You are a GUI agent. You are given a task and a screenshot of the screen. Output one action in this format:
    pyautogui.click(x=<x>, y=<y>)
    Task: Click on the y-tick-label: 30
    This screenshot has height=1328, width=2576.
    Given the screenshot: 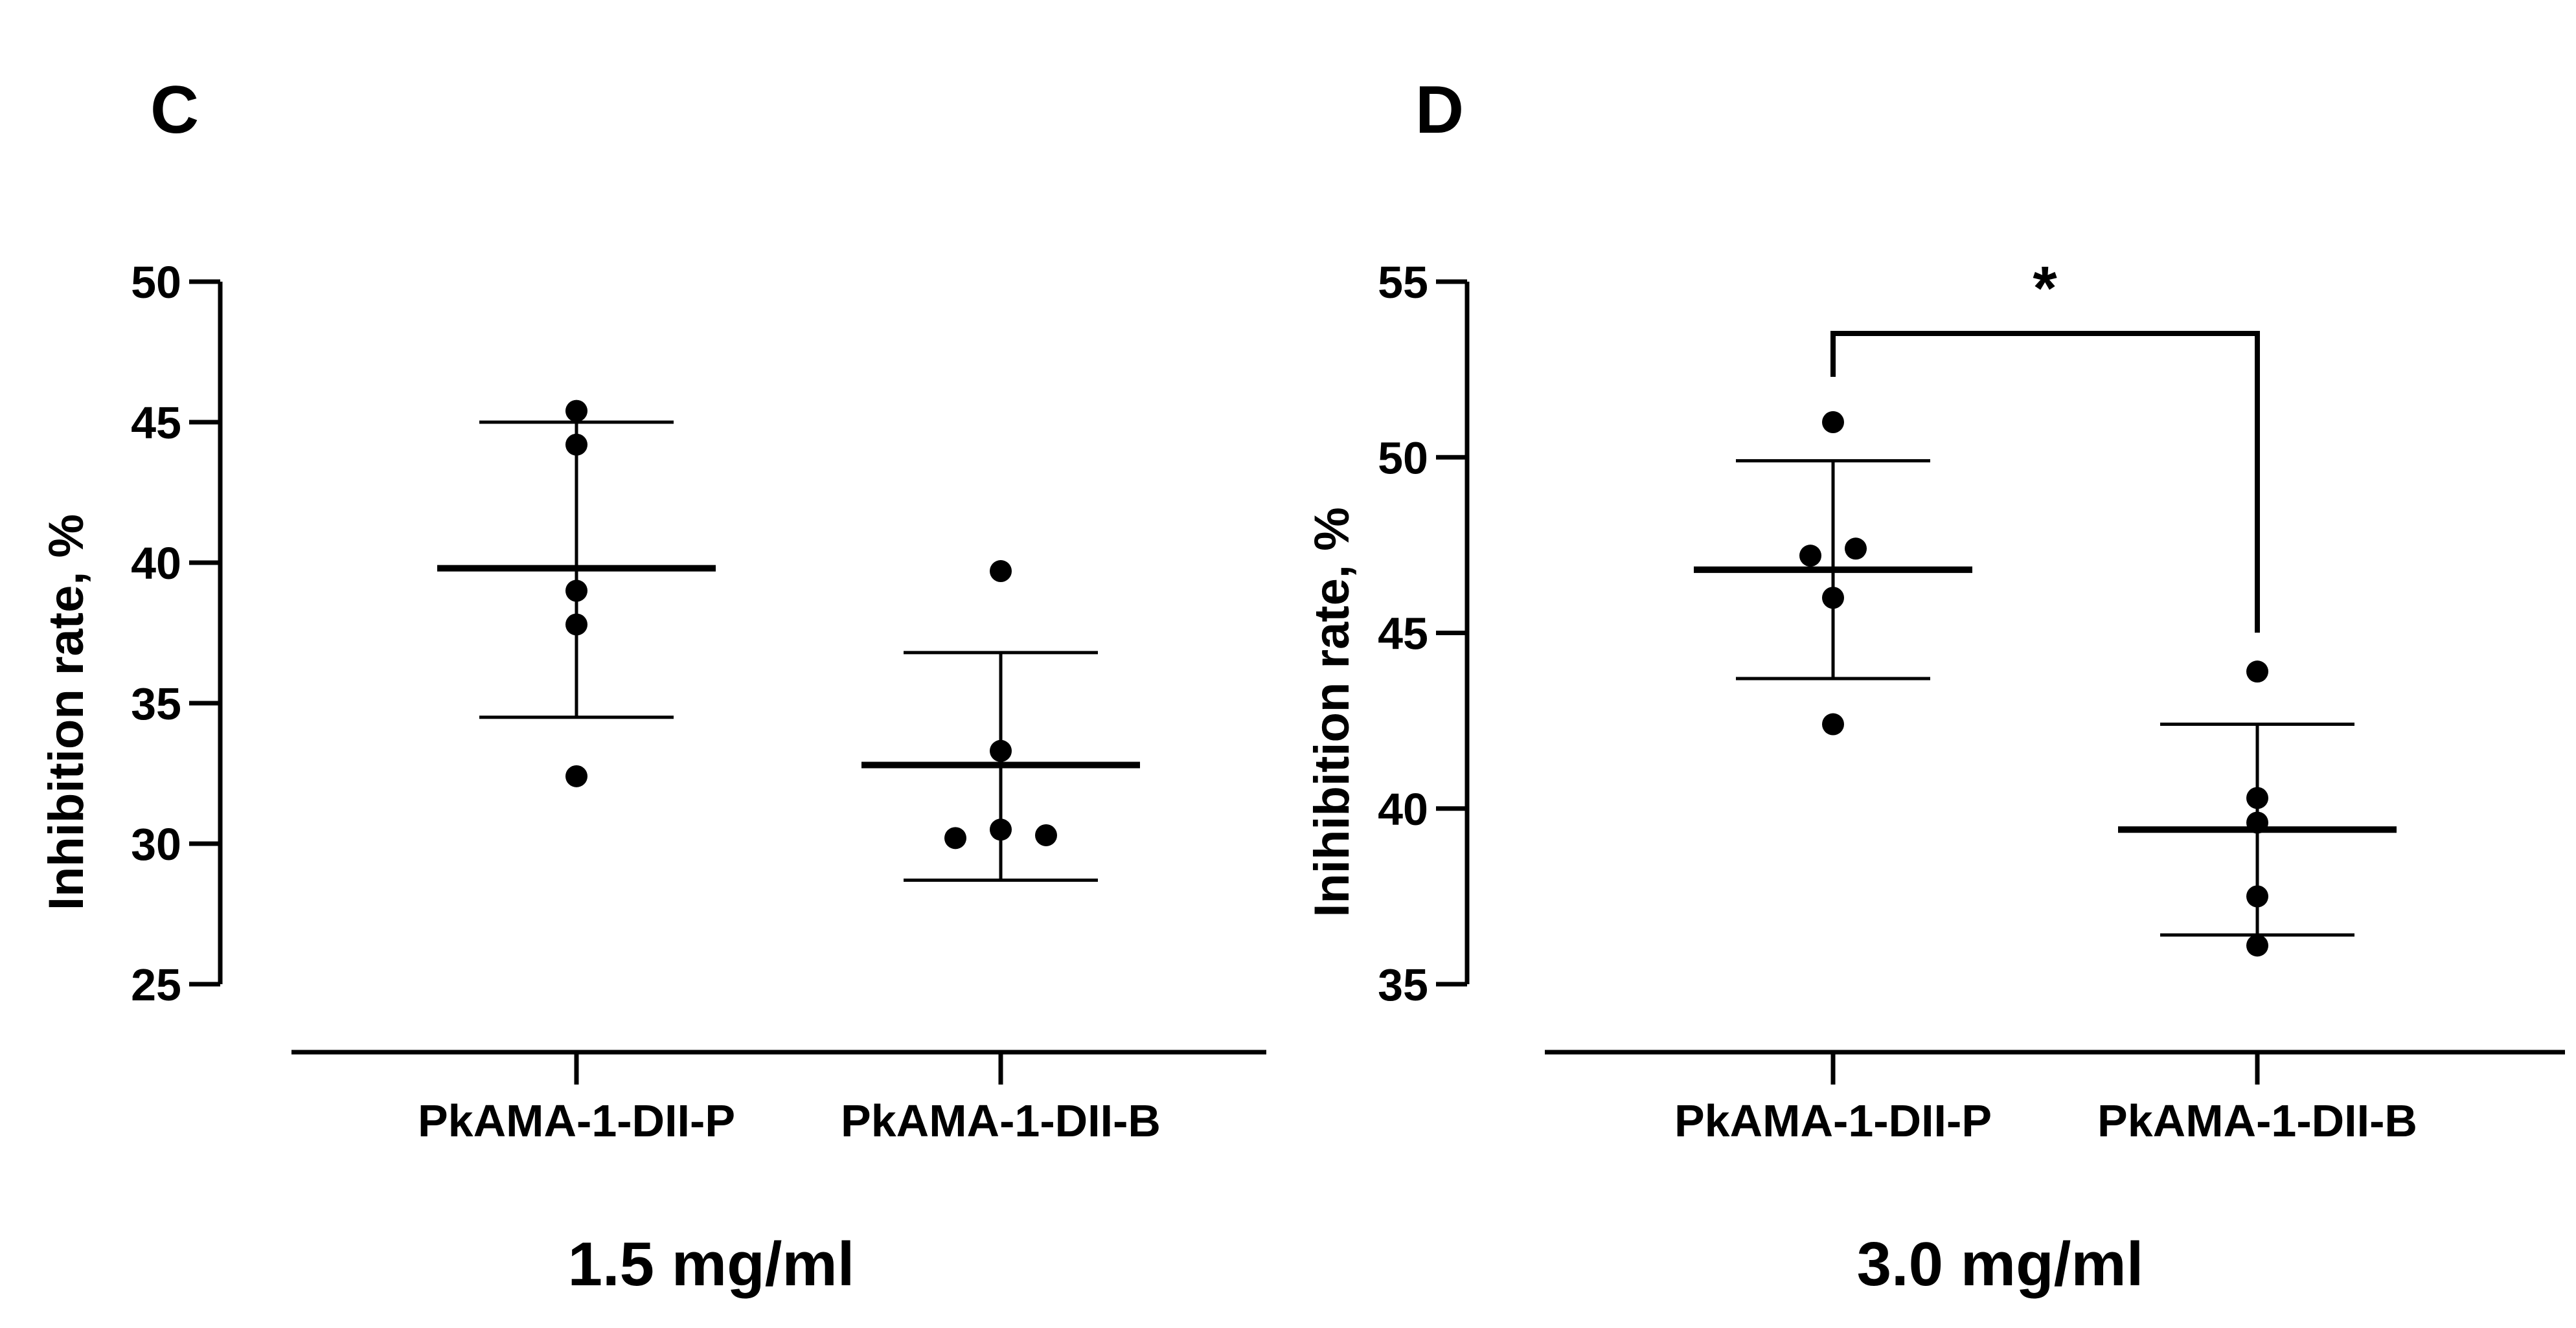 What is the action you would take?
    pyautogui.click(x=156, y=844)
    